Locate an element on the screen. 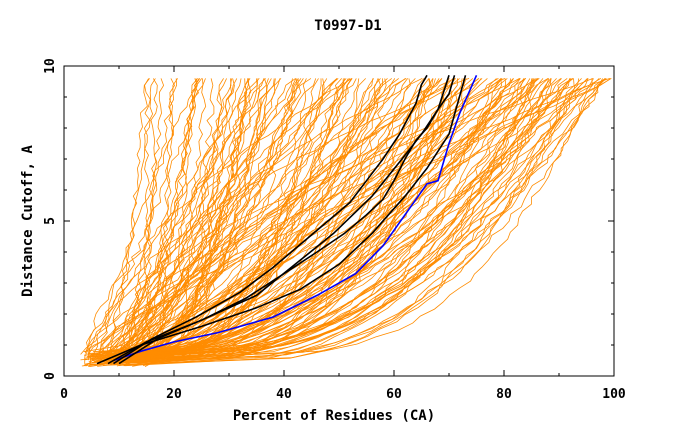 This screenshot has width=680, height=440. x-tick-label: 0 is located at coordinates (64, 394).